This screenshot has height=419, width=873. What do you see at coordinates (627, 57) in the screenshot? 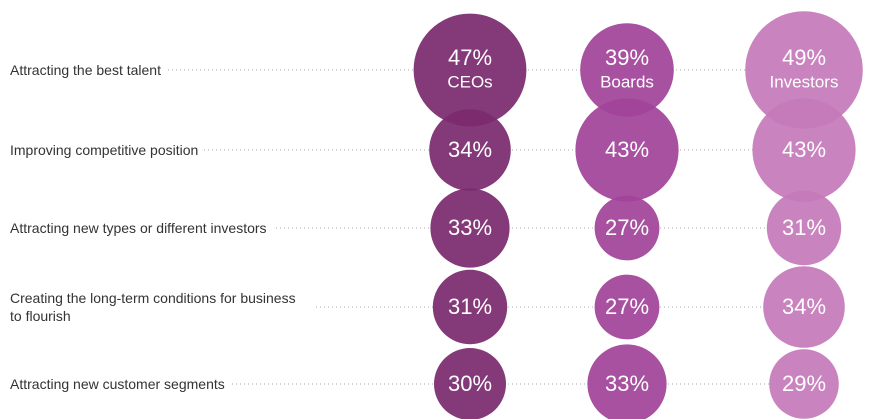
I see `value-label: 39%` at bounding box center [627, 57].